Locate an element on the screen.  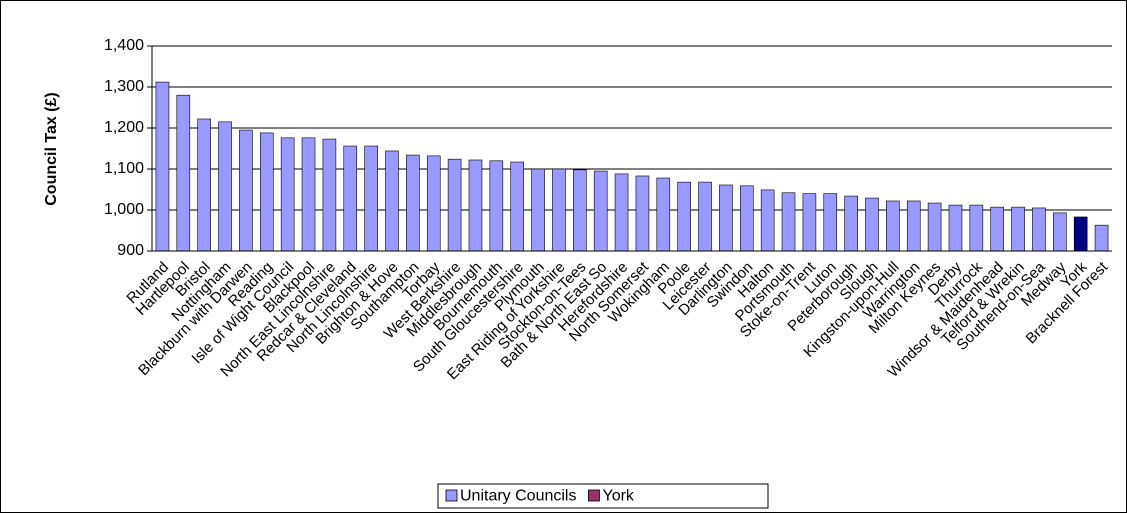
legend-label: Unitary Councils is located at coordinates (518, 496).